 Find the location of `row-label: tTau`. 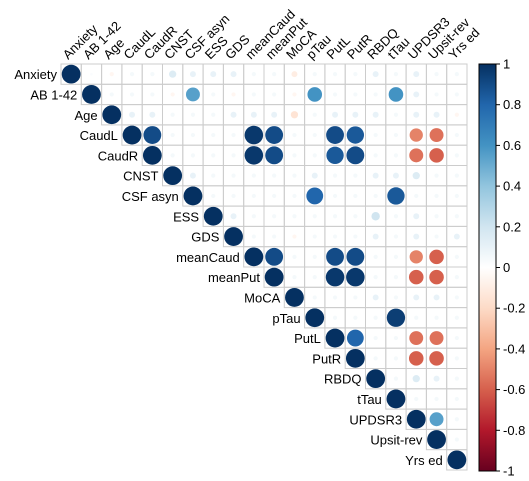

row-label: tTau is located at coordinates (369, 399).